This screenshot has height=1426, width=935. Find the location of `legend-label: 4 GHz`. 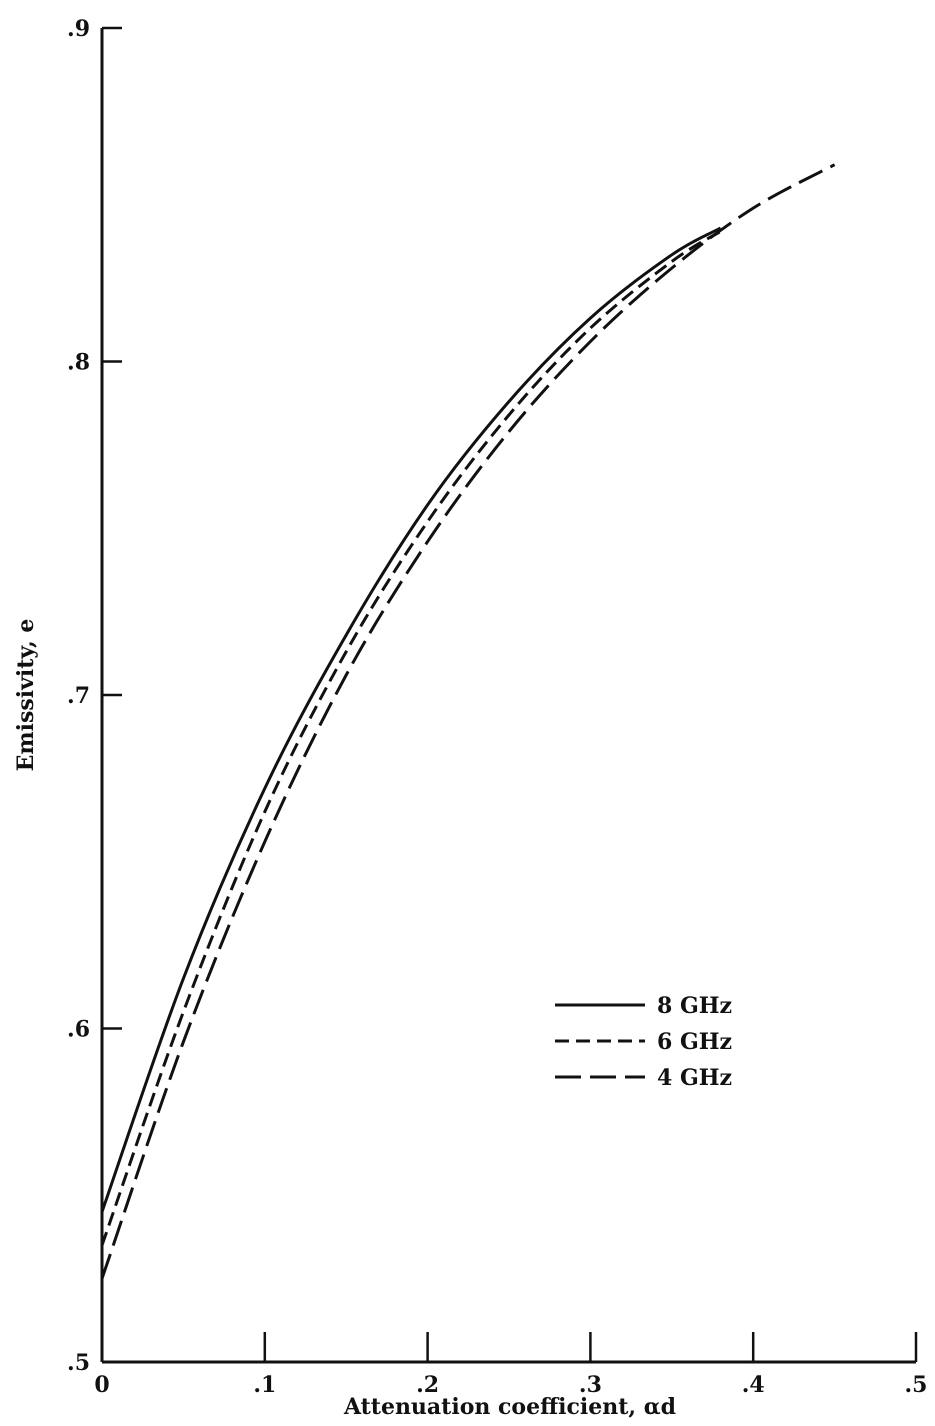

legend-label: 4 GHz is located at coordinates (694, 1078).